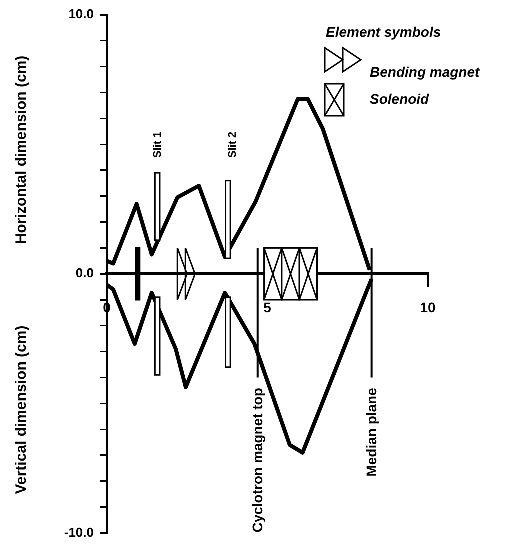  Describe the element at coordinates (400, 98) in the screenshot. I see `annotation: Solenoid` at that location.